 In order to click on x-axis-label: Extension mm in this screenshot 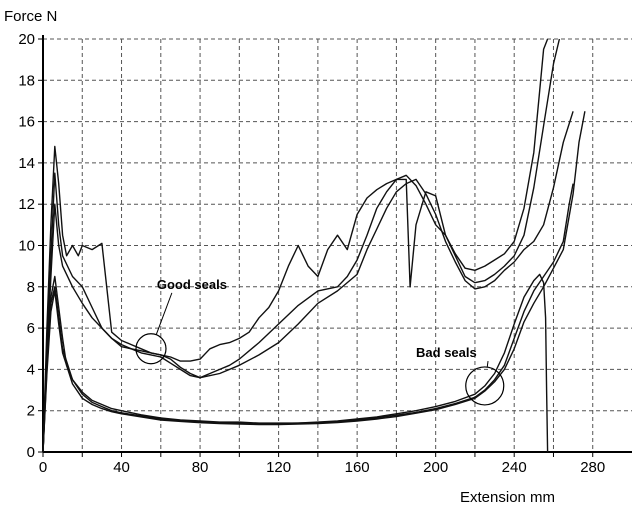, I will do `click(507, 497)`.